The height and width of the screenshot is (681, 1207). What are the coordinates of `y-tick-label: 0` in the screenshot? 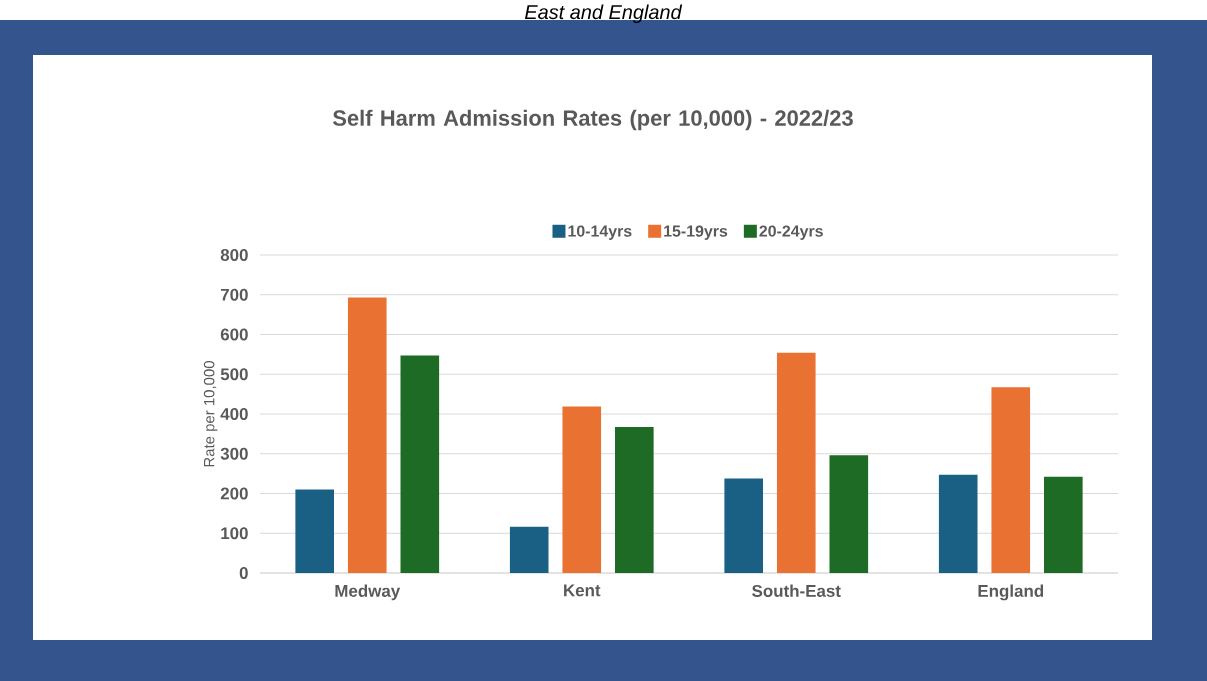 It's located at (243, 572).